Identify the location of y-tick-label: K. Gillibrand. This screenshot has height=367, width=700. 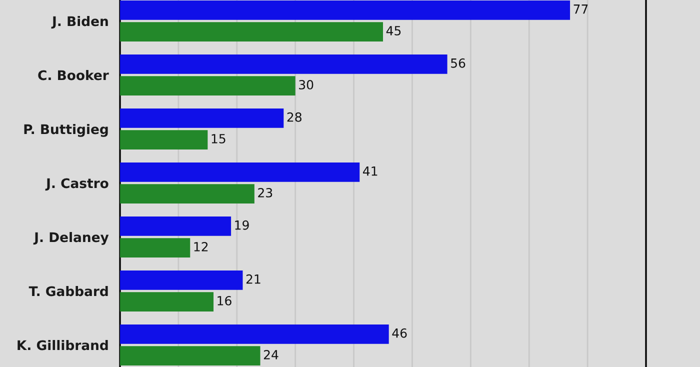
(63, 345).